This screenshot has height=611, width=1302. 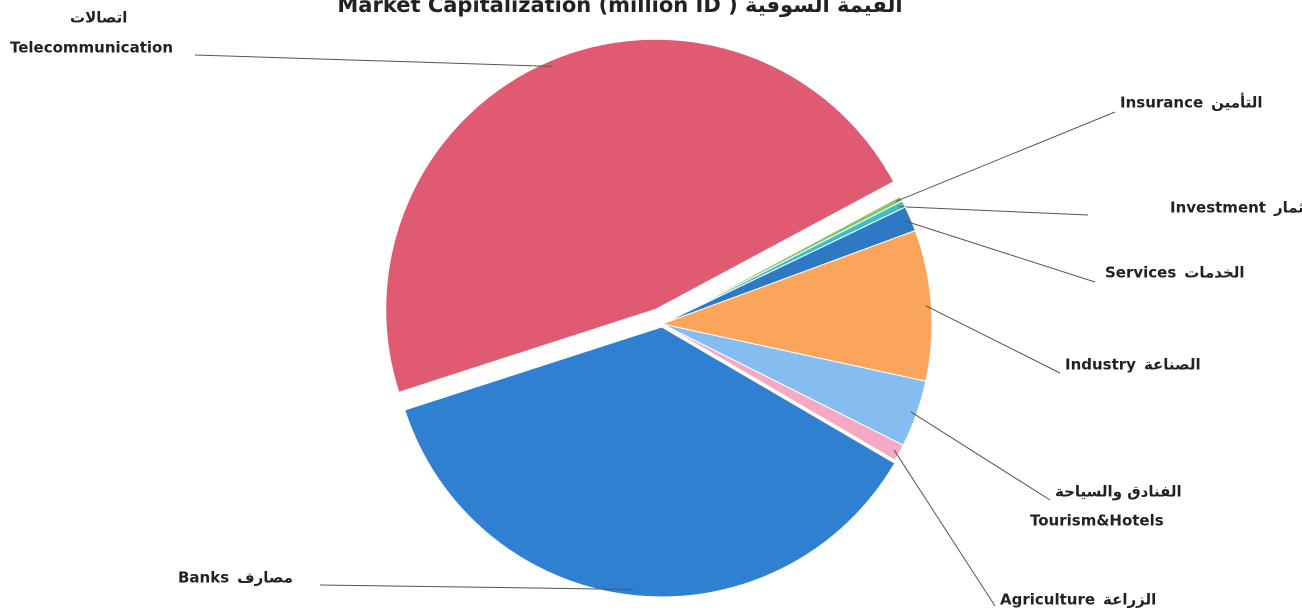 What do you see at coordinates (1047, 600) in the screenshot?
I see `slice-label: Agriculture` at bounding box center [1047, 600].